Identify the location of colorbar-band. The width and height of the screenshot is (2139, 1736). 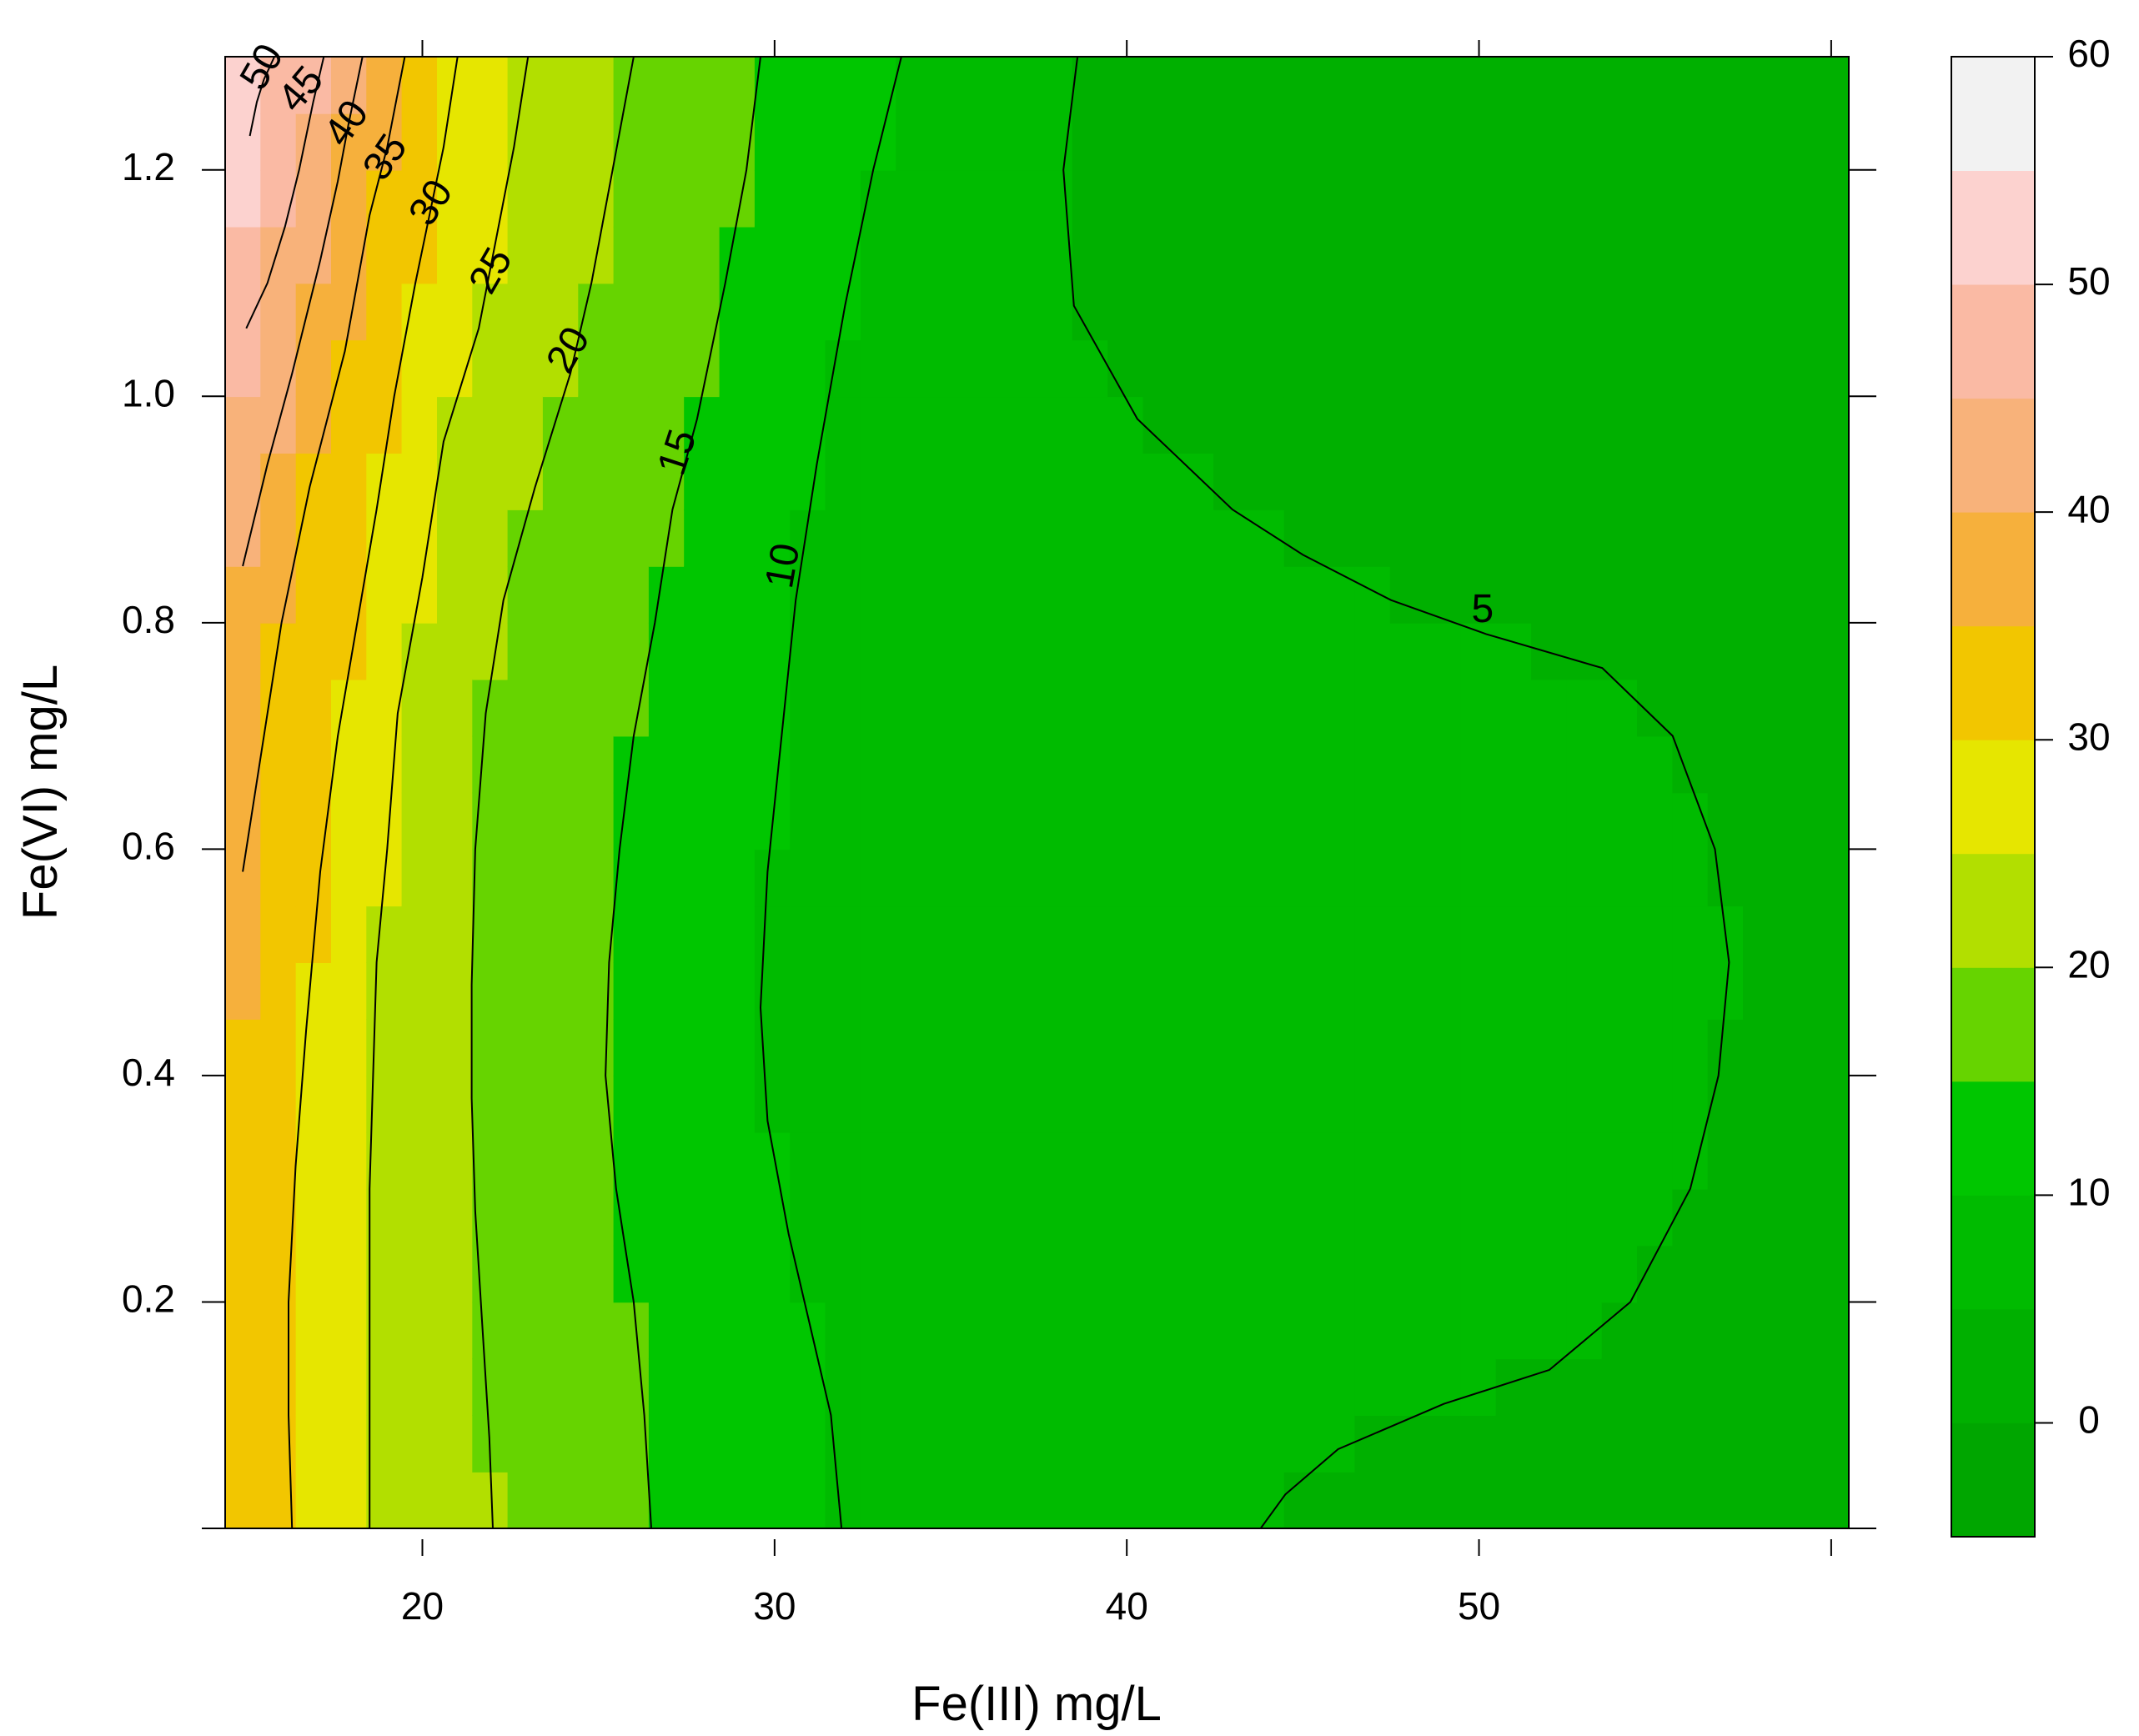
(1993, 1252).